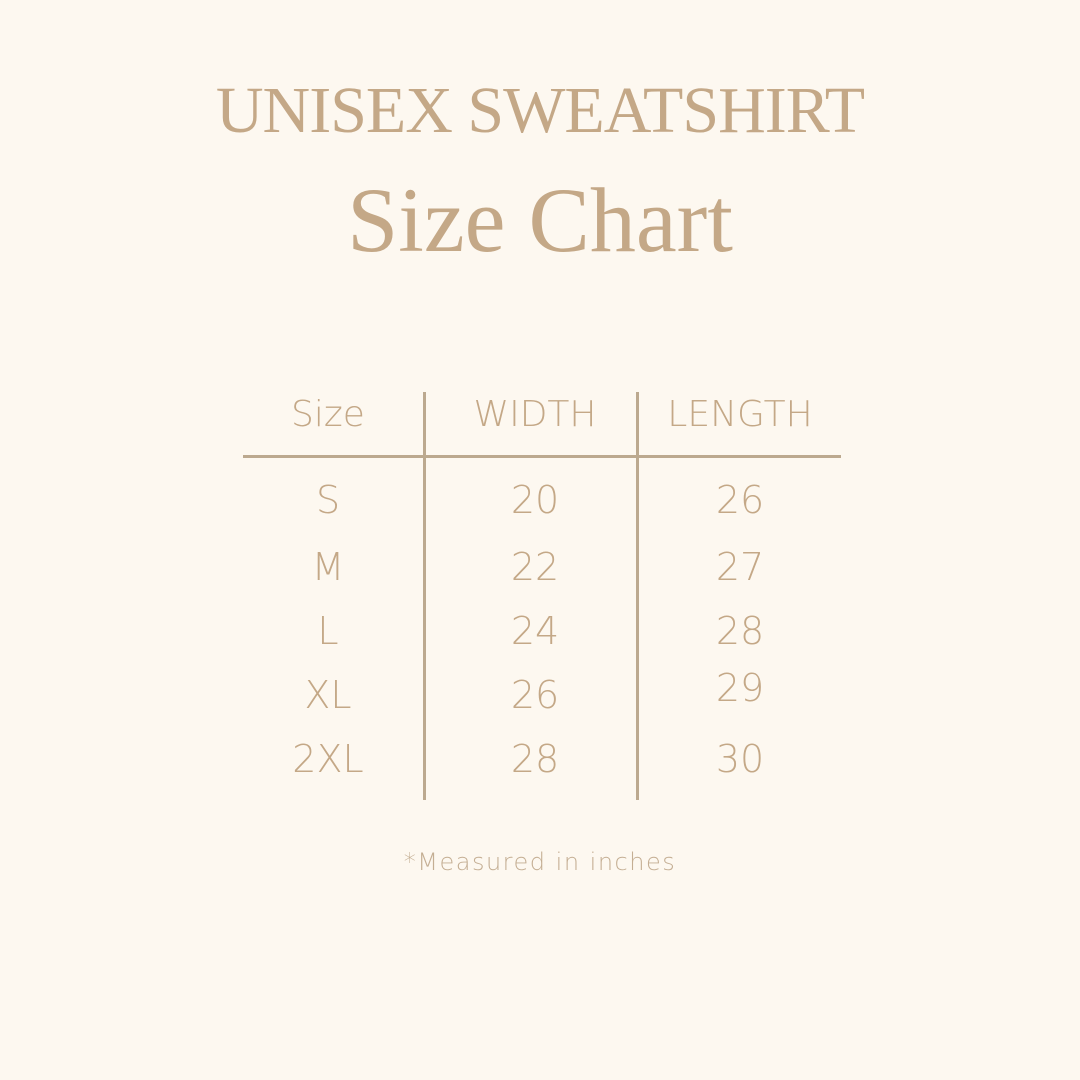 The height and width of the screenshot is (1080, 1080). I want to click on size-cell: S, so click(328, 500).